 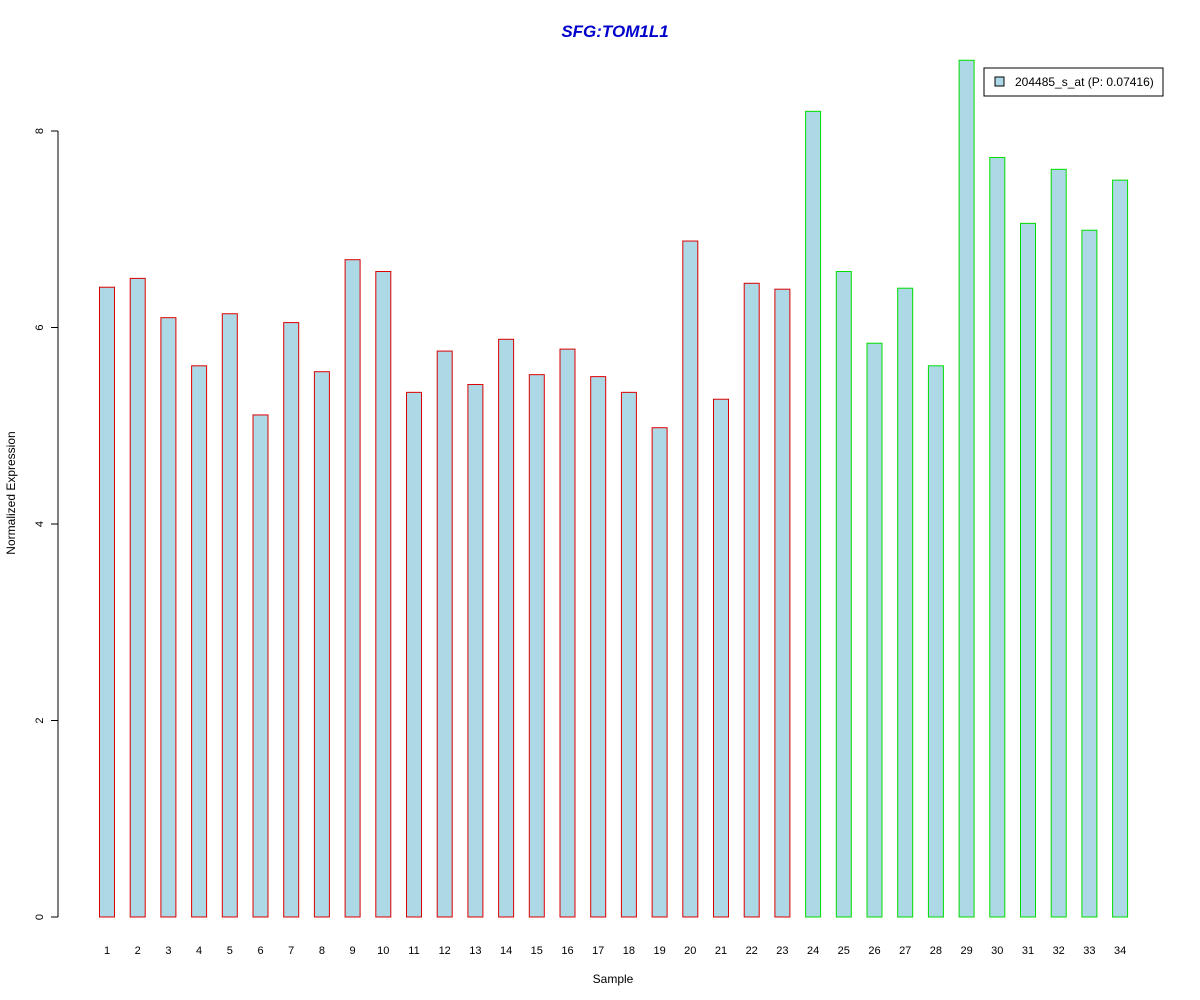 I want to click on x-tick-label: 18, so click(x=629, y=951).